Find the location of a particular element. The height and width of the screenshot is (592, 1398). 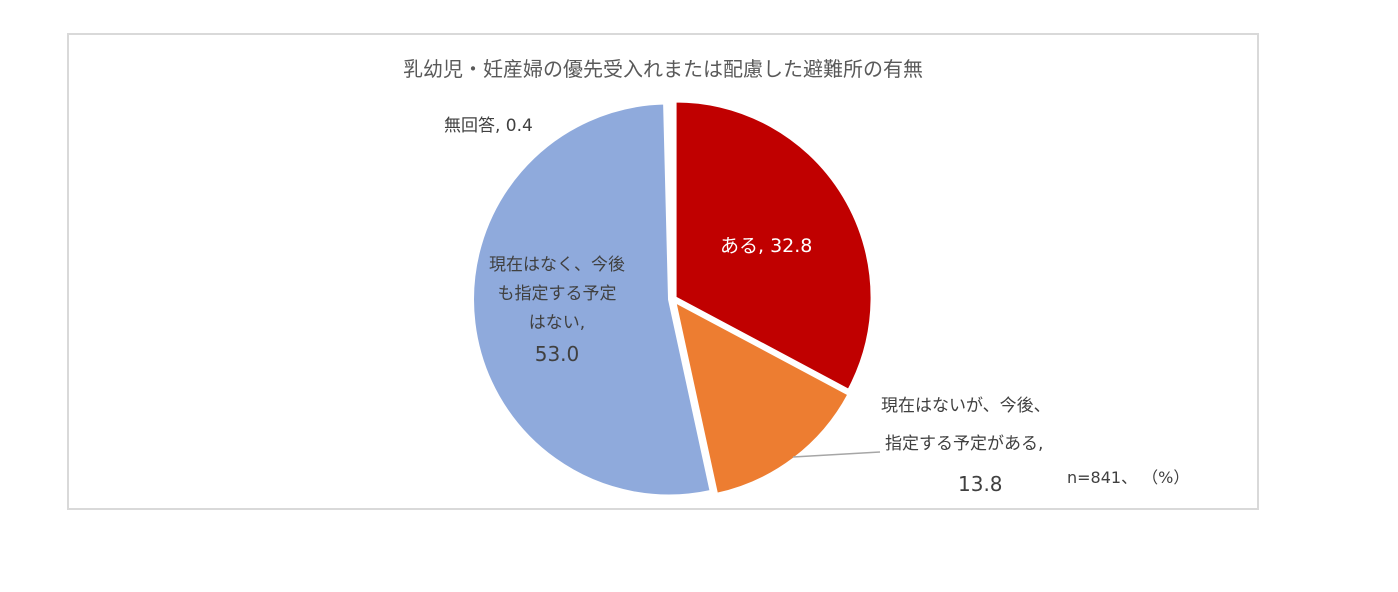

slice-not-planned is located at coordinates (592, 299).